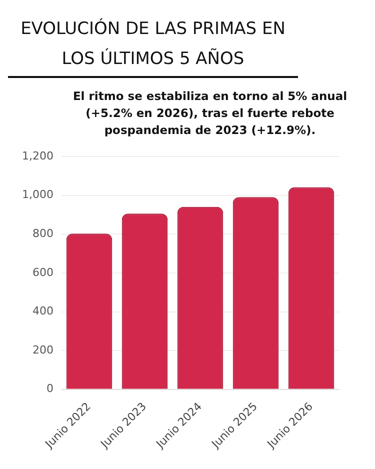 This screenshot has width=375, height=469. Describe the element at coordinates (43, 349) in the screenshot. I see `y-tick-label: 200` at that location.